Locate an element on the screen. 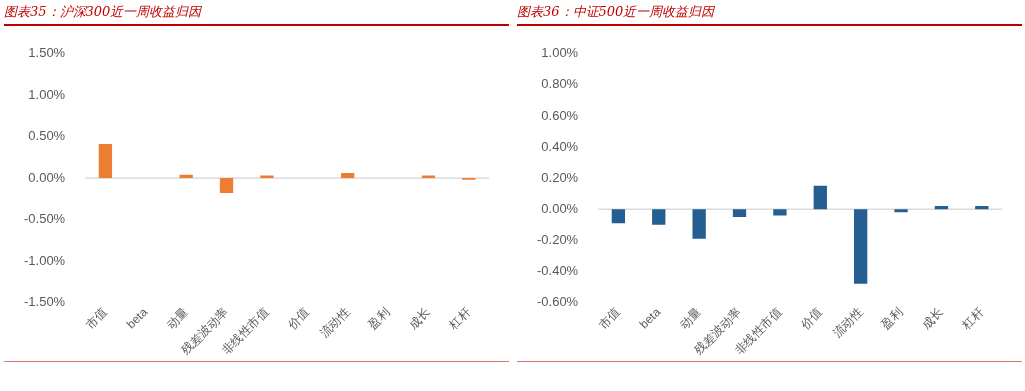 The width and height of the screenshot is (1025, 391). chart-title: 图表36：中证500近一周收益归因 is located at coordinates (769, 13).